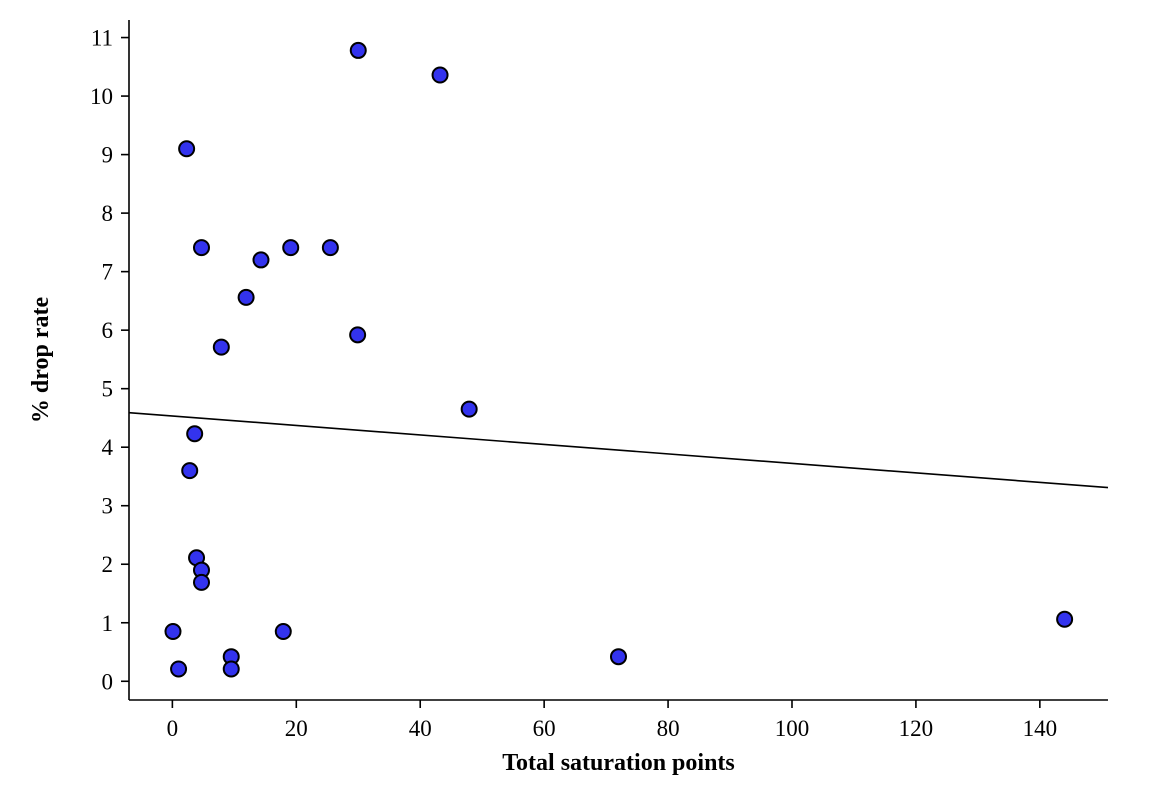 The height and width of the screenshot is (804, 1159). Describe the element at coordinates (108, 564) in the screenshot. I see `y-tick-label: 2` at that location.